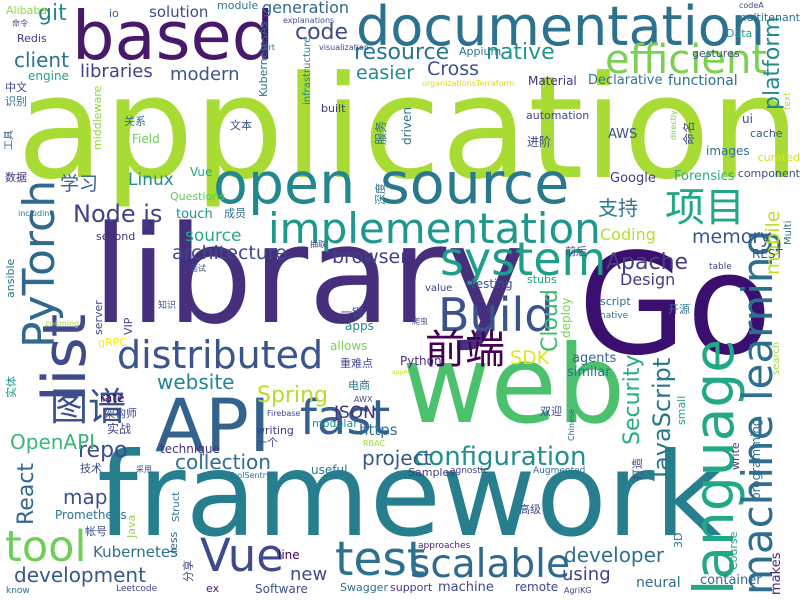  Describe the element at coordinates (146, 139) in the screenshot. I see `word-vip: Field` at that location.